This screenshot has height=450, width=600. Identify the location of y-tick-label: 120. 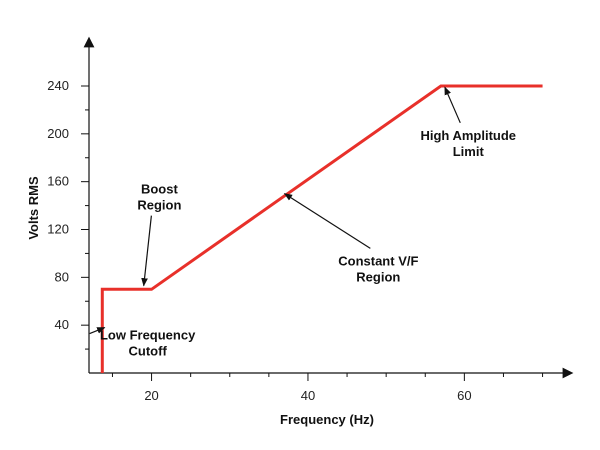
(58, 229).